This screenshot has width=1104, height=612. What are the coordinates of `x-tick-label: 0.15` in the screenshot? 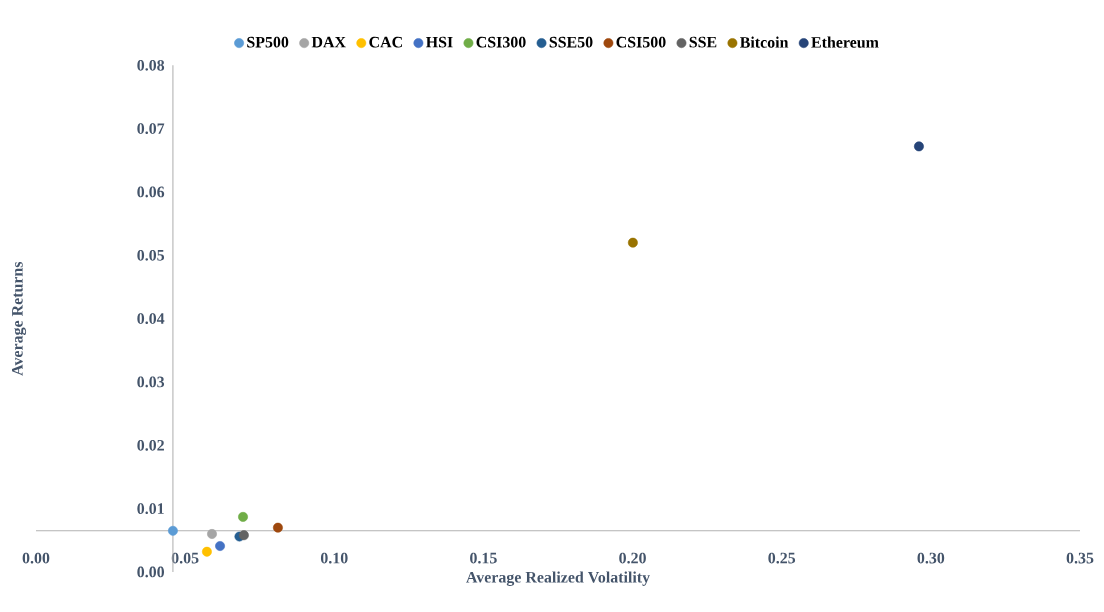 It's located at (483, 558).